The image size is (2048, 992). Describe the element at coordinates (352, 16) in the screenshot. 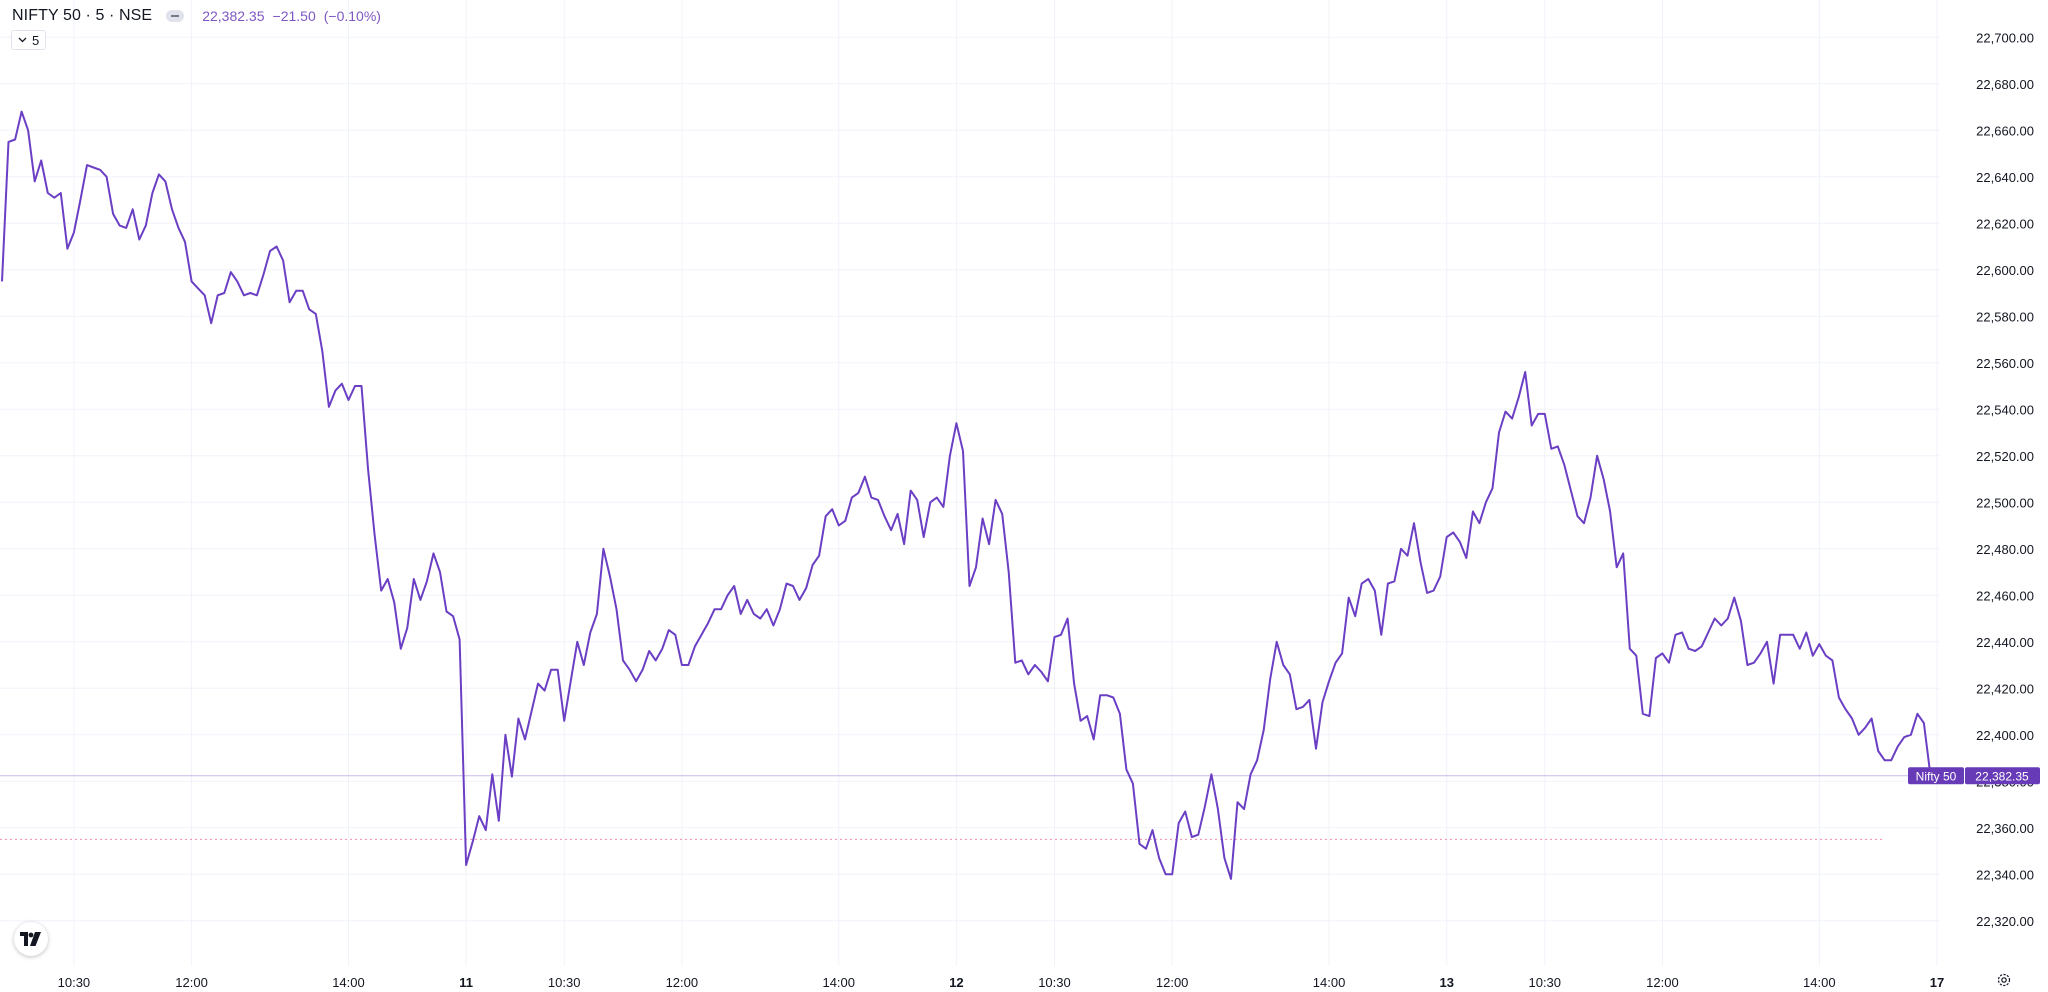

I see `price-change-percent: (−0.10%)` at that location.